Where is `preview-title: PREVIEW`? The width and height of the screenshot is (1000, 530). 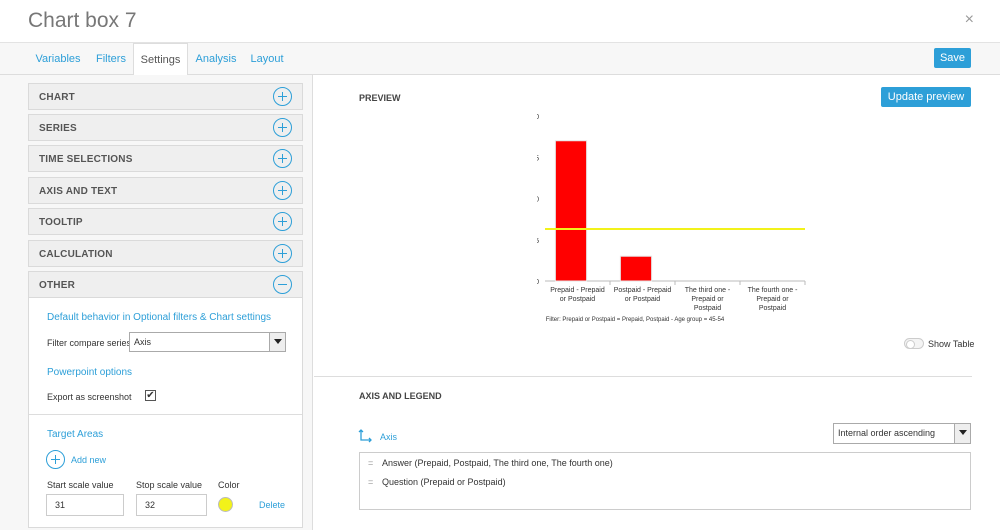 preview-title: PREVIEW is located at coordinates (380, 98).